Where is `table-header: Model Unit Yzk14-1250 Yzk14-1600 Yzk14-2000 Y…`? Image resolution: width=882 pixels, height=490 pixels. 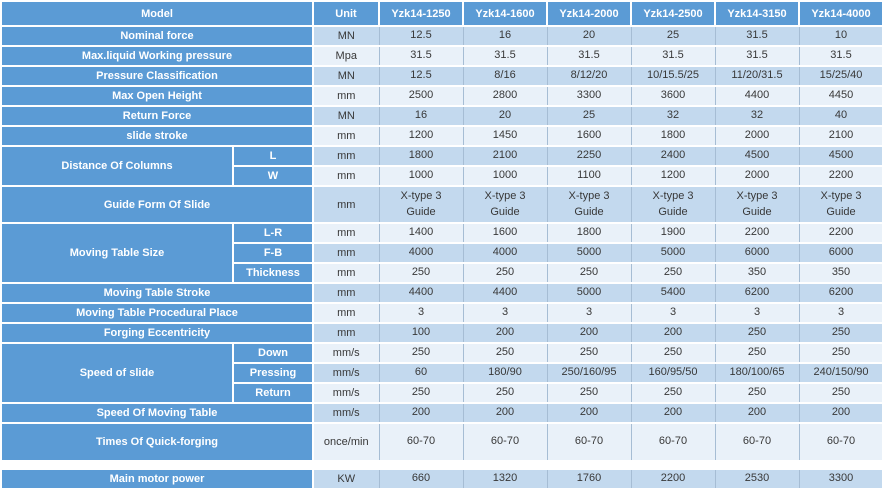 table-header: Model Unit Yzk14-1250 Yzk14-1600 Yzk14-2000 Y… is located at coordinates (441, 13).